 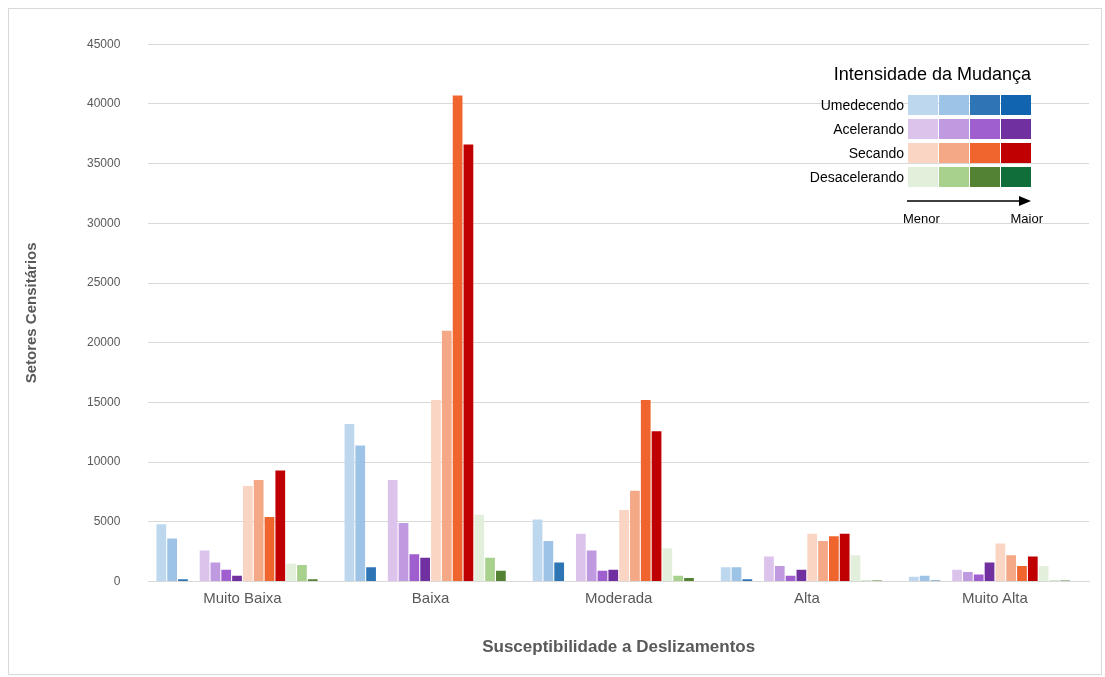 I want to click on y-tick-label: 5000, so click(x=107, y=521).